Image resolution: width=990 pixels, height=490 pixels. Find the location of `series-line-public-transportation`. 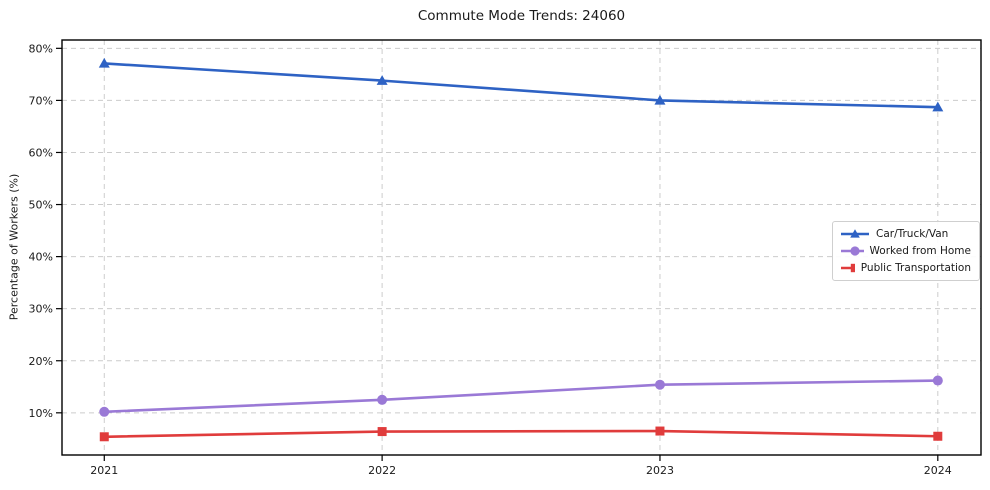

series-line-public-transportation is located at coordinates (521, 434).